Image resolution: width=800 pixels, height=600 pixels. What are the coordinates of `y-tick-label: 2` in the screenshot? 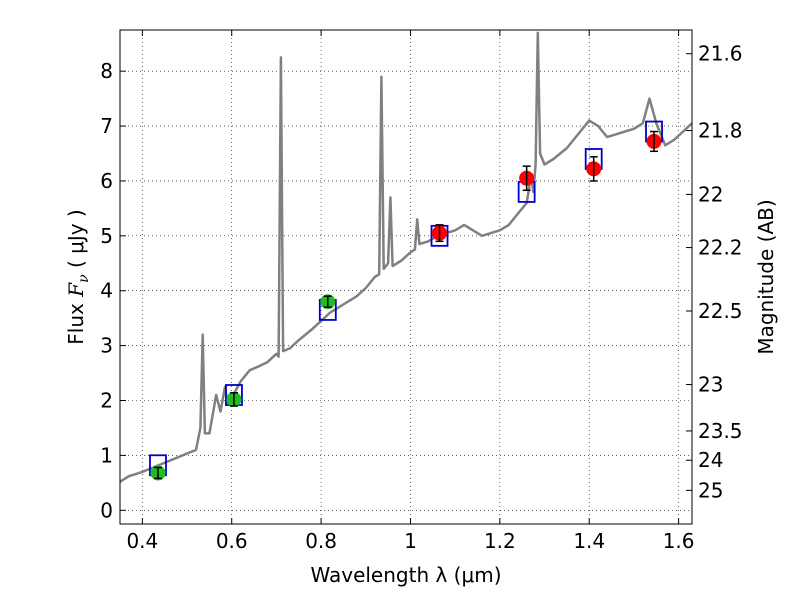 It's located at (106, 401).